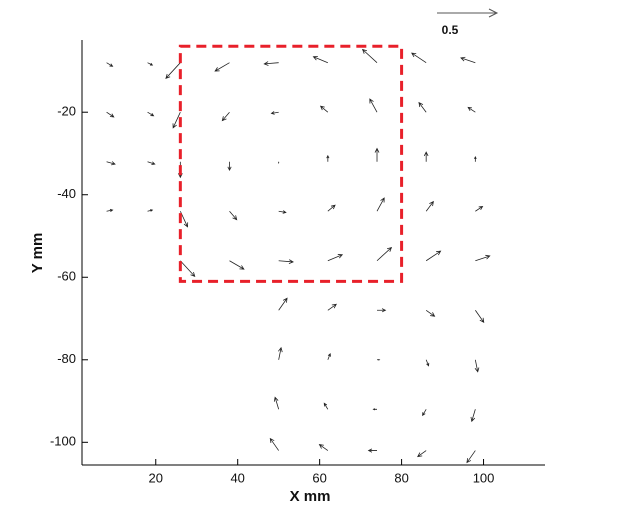 This screenshot has height=512, width=619. I want to click on y-tick-label: -80, so click(66, 358).